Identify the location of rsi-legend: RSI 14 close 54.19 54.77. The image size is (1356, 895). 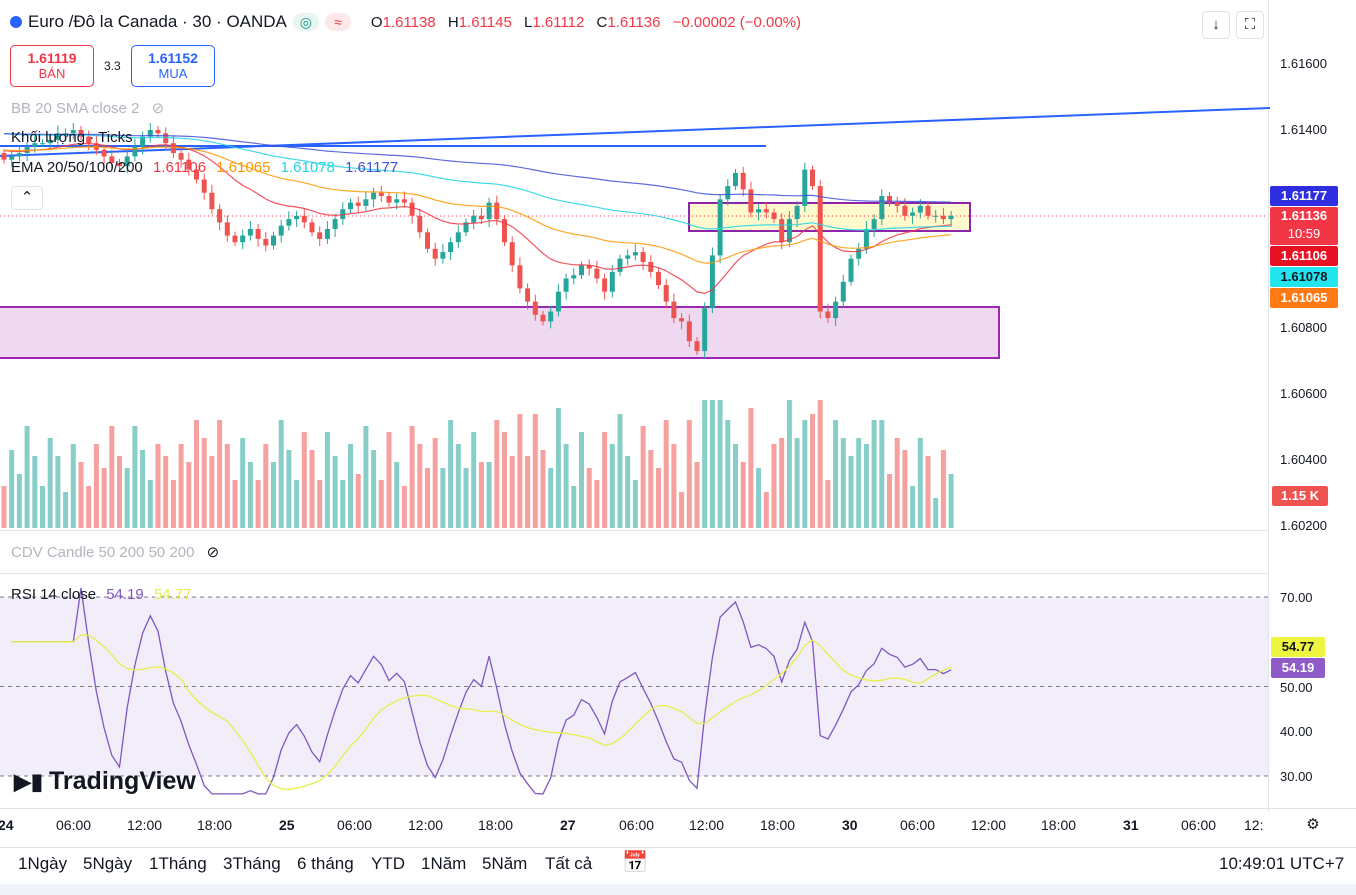
(101, 594).